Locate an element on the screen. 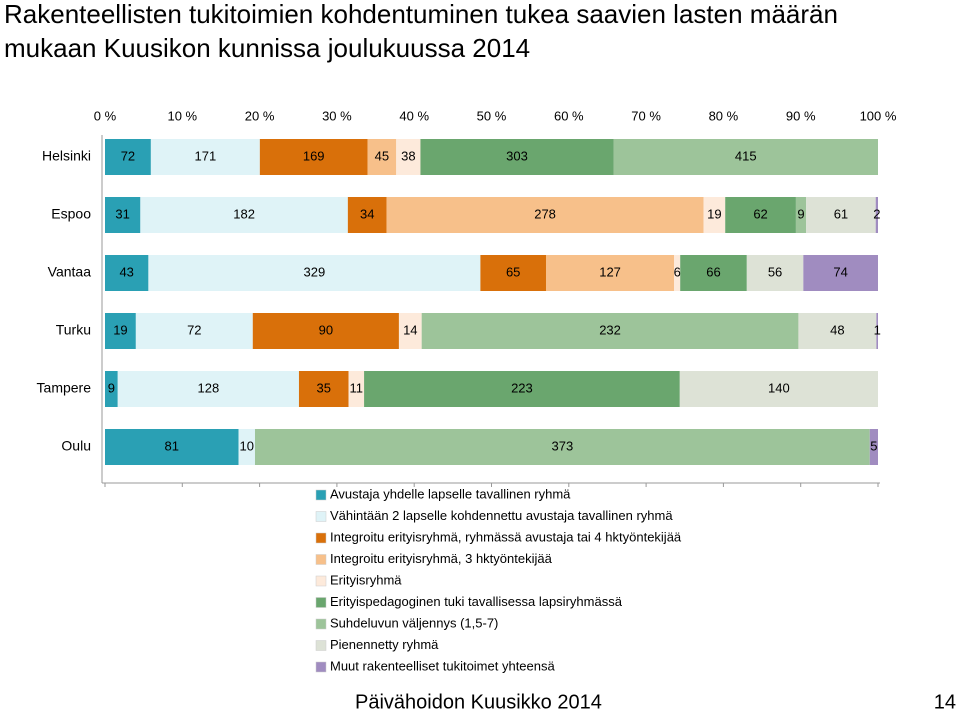  y-tick-label: Helsinki is located at coordinates (66, 156).